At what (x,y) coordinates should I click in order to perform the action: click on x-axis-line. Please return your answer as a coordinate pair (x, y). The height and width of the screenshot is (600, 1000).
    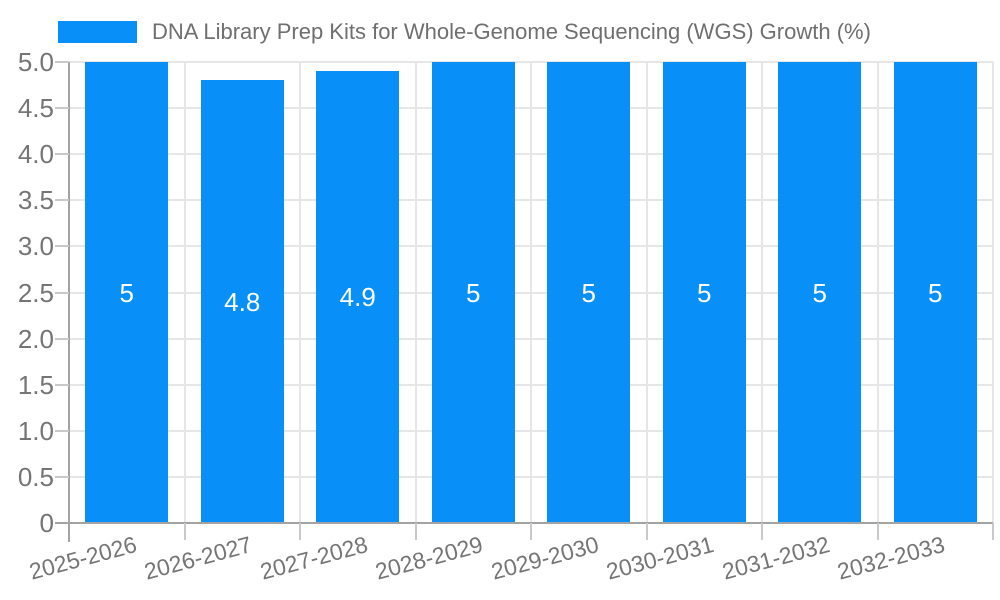
    Looking at the image, I should click on (524, 523).